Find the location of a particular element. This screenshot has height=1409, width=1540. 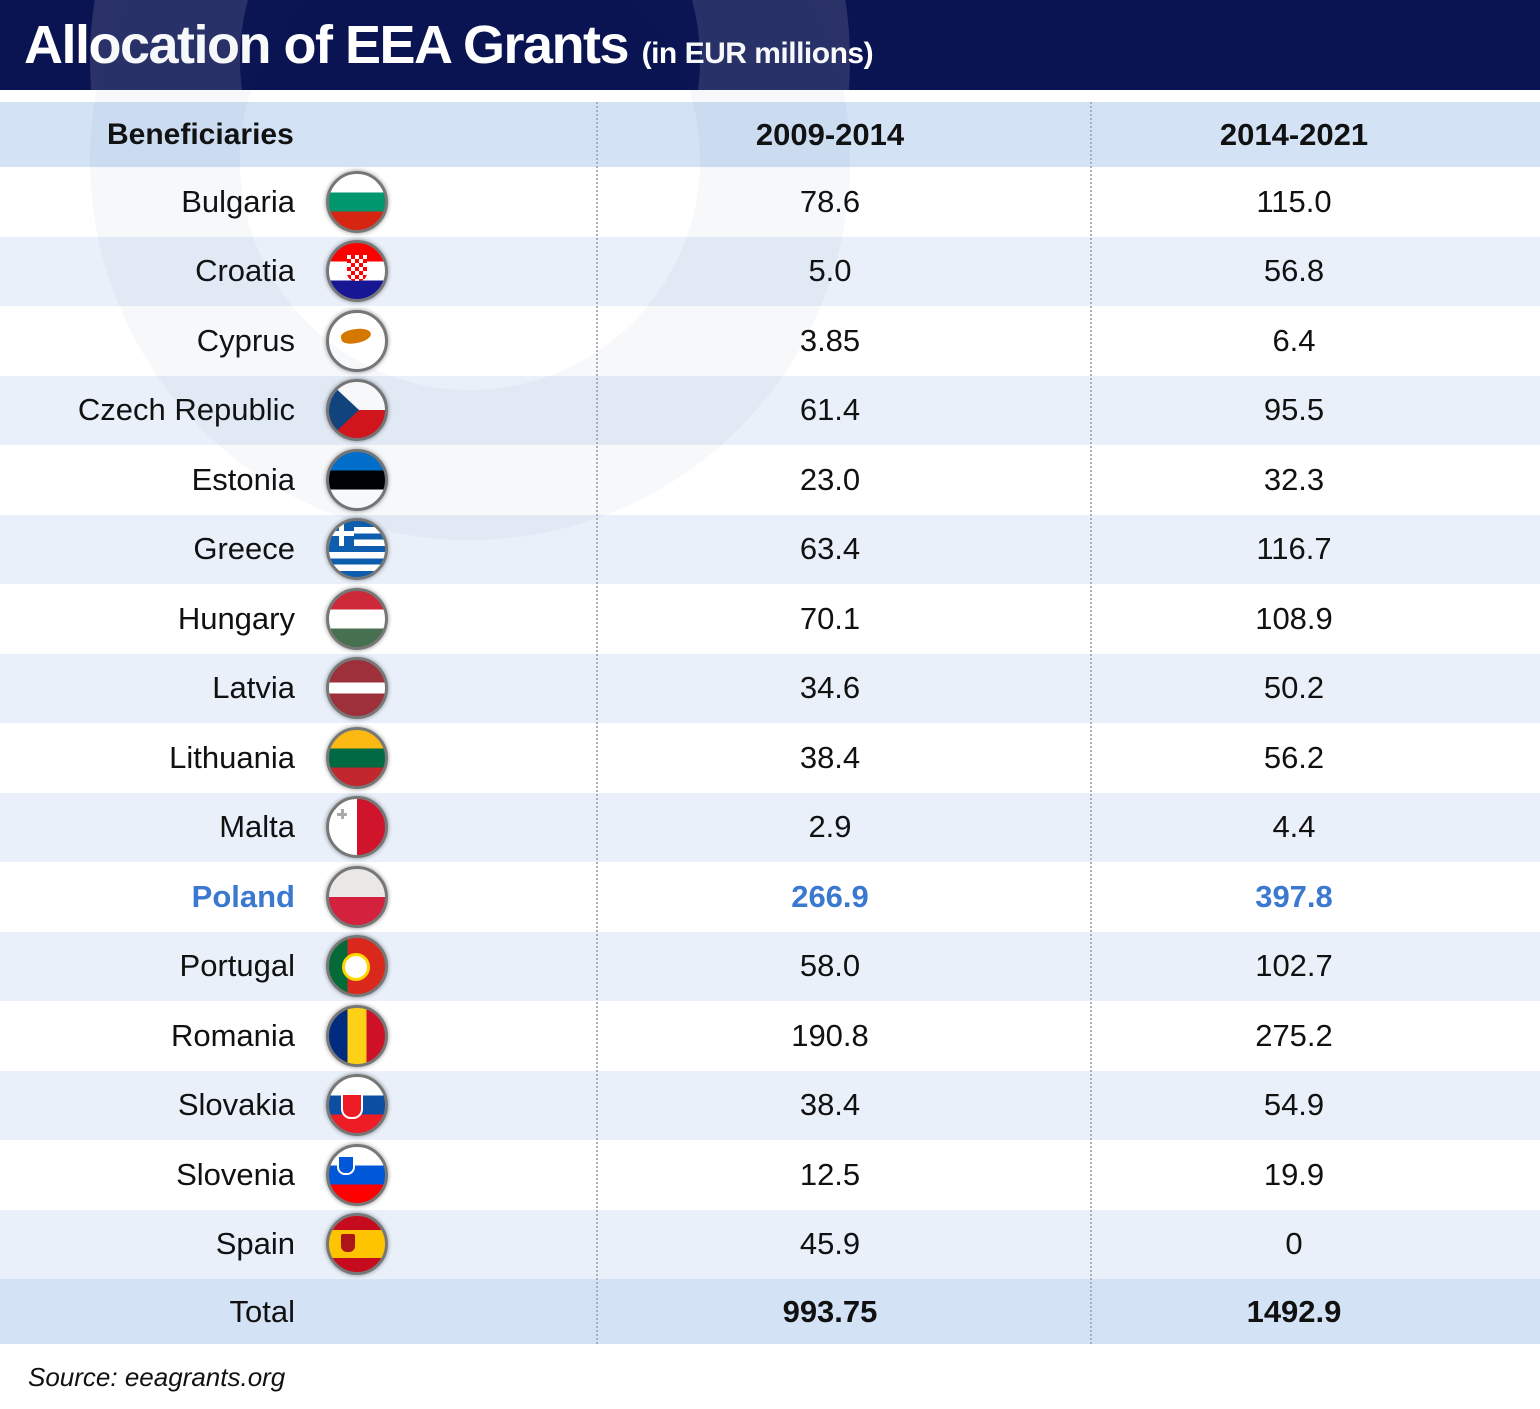

value-2014-2021: 4.4 is located at coordinates (1294, 827).